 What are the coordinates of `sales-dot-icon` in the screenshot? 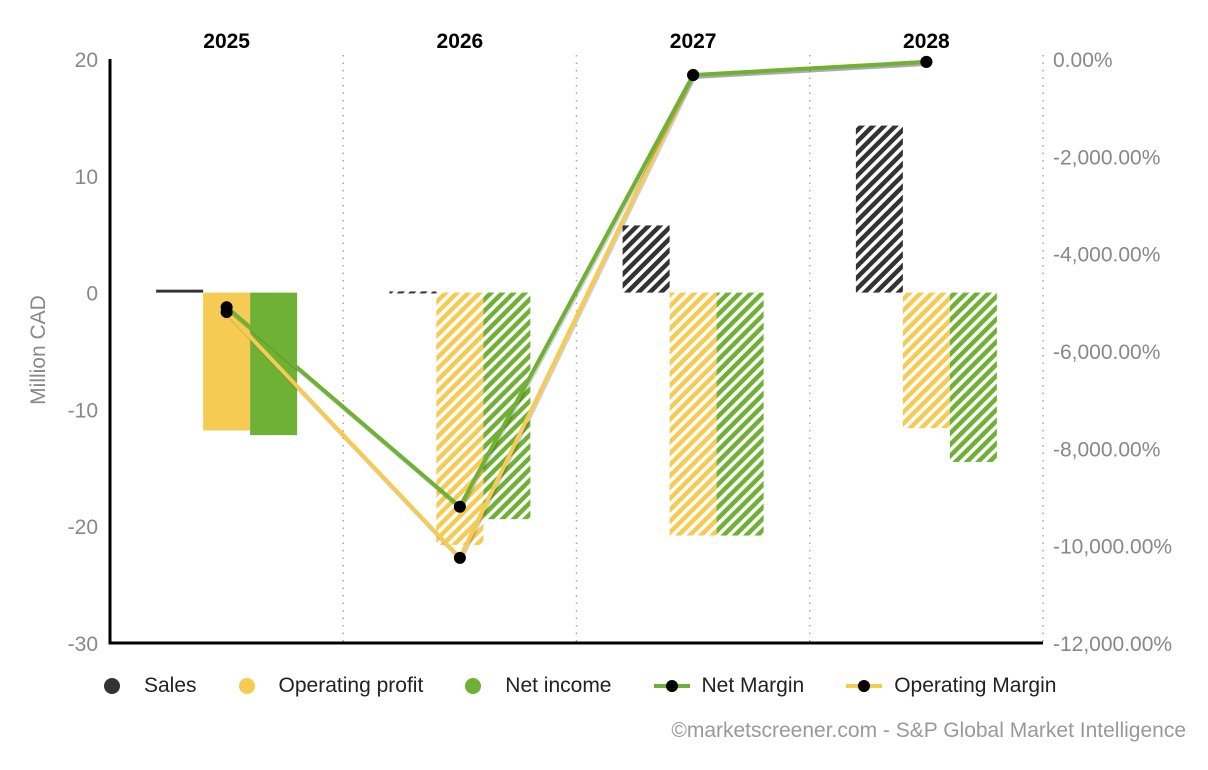 It's located at (112, 686).